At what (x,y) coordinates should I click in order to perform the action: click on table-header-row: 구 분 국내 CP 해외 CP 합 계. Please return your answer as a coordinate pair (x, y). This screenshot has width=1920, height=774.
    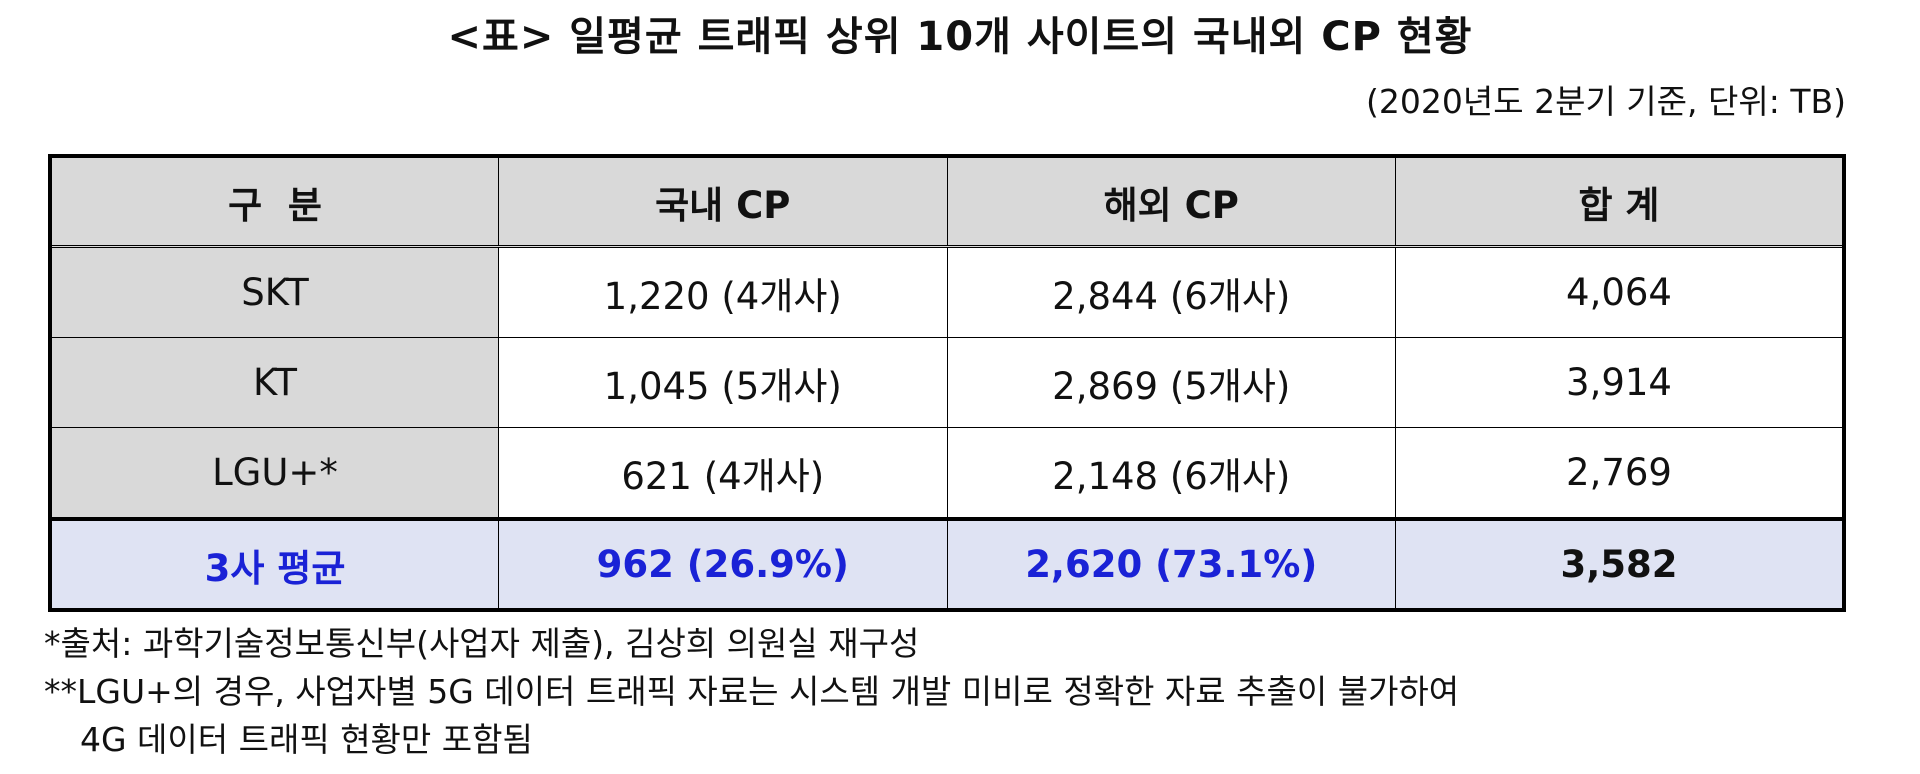
    Looking at the image, I should click on (947, 201).